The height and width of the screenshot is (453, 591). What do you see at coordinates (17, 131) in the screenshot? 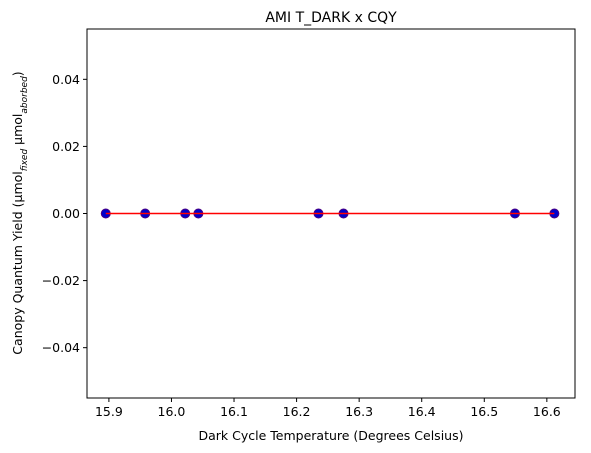
I see `y-axis-label-middle: µmol` at bounding box center [17, 131].